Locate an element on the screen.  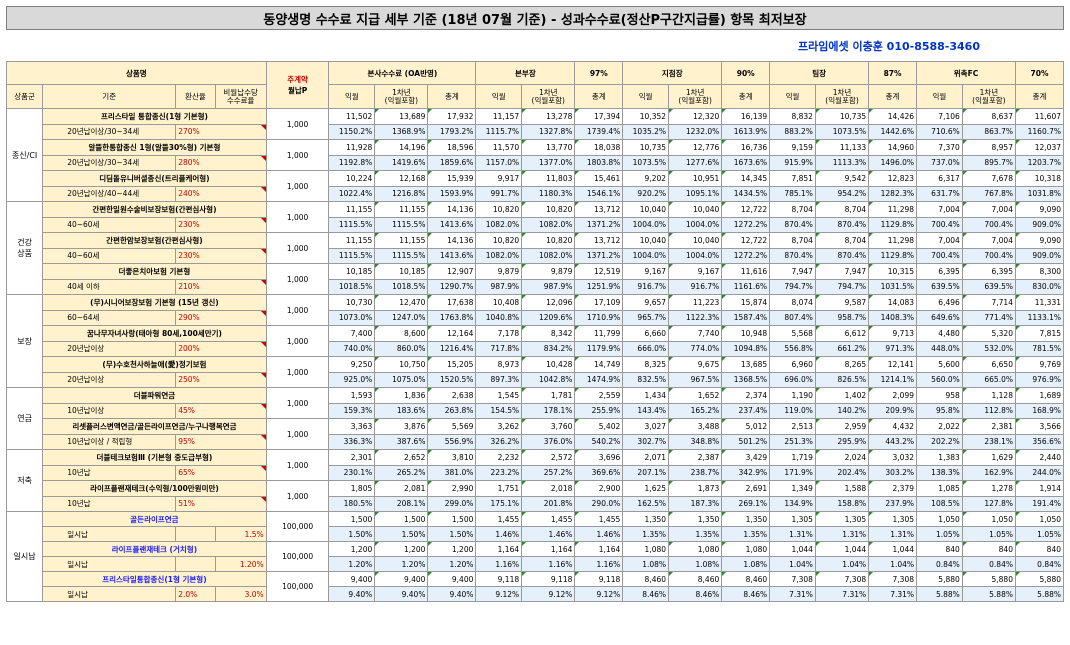
conversion-rate: 250% is located at coordinates (221, 379).